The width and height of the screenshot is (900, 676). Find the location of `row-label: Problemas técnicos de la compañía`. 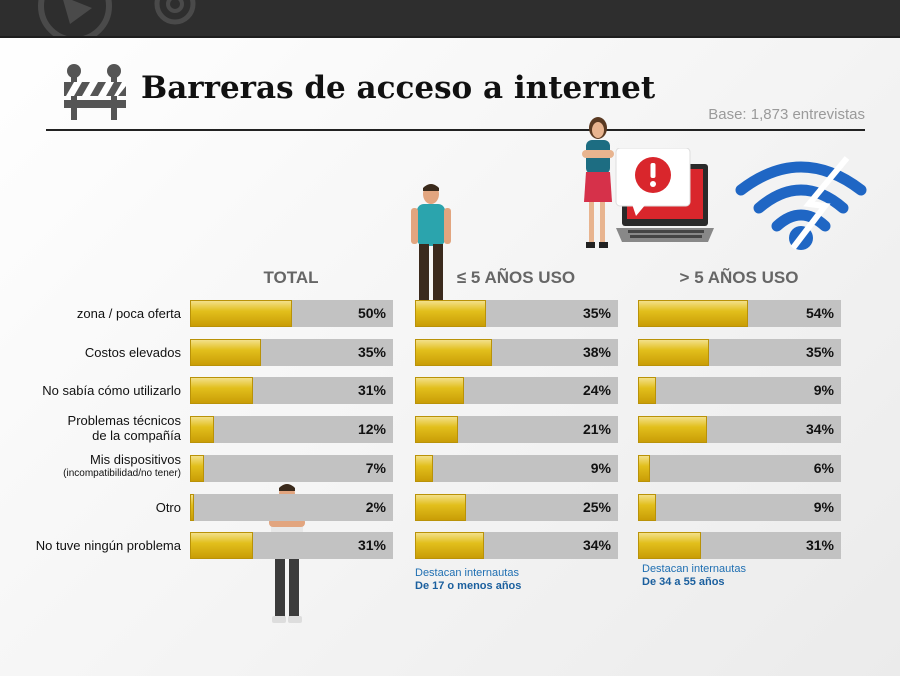

row-label: Problemas técnicos de la compañía is located at coordinates (93, 428).